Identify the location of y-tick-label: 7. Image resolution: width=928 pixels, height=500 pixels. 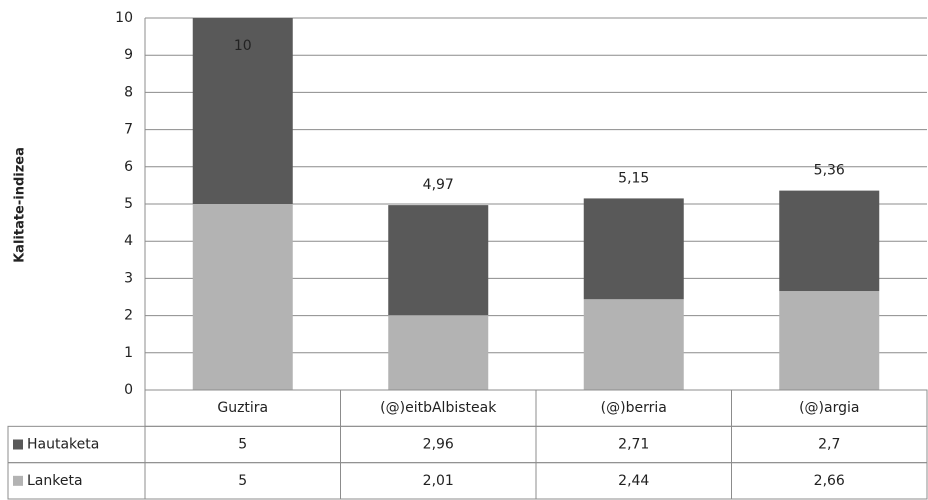
(128, 130).